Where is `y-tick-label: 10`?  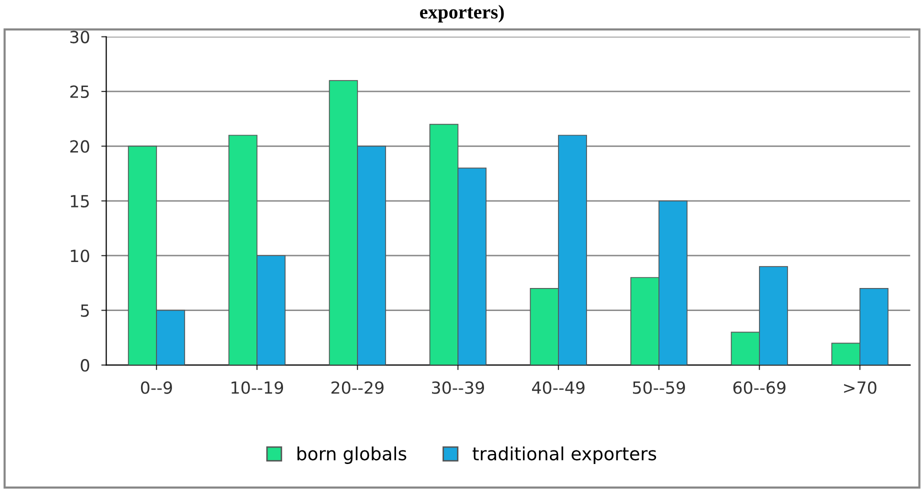
y-tick-label: 10 is located at coordinates (80, 256).